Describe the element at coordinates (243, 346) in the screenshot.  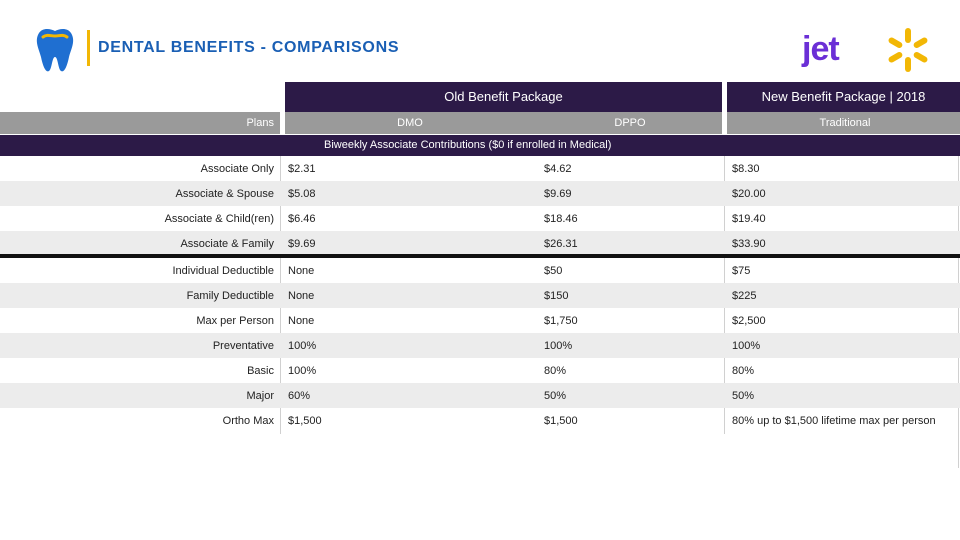
I see `row-label: Preventative` at that location.